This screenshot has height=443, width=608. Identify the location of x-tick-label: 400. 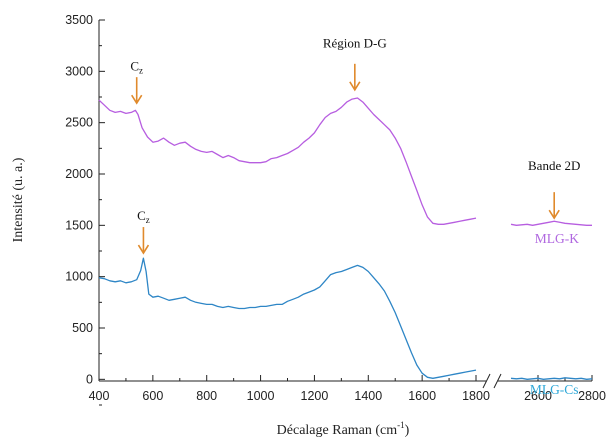
(99, 396).